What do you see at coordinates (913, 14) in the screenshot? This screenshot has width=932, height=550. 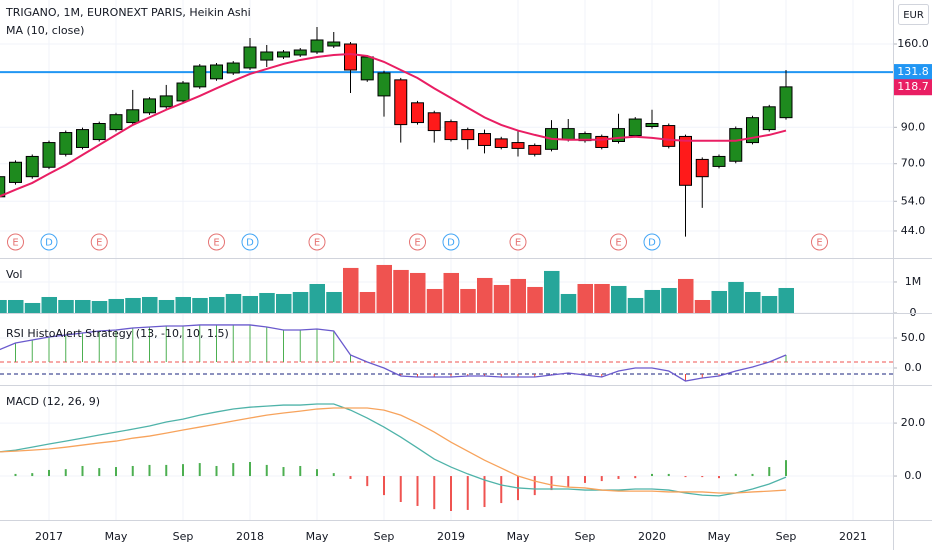 I see `currency-box` at bounding box center [913, 14].